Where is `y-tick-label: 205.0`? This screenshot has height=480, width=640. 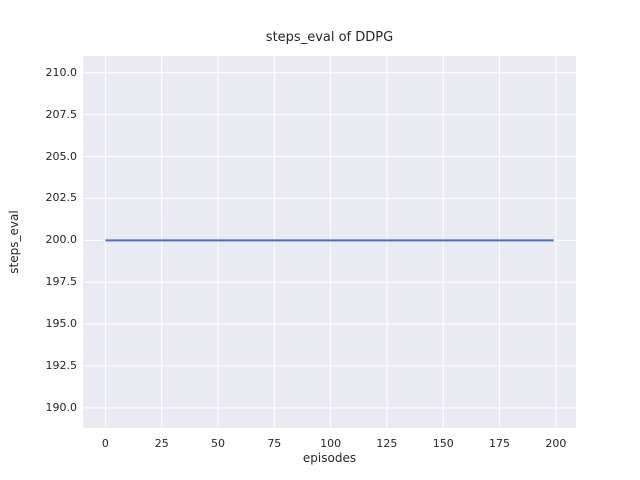
y-tick-label: 205.0 is located at coordinates (61, 156).